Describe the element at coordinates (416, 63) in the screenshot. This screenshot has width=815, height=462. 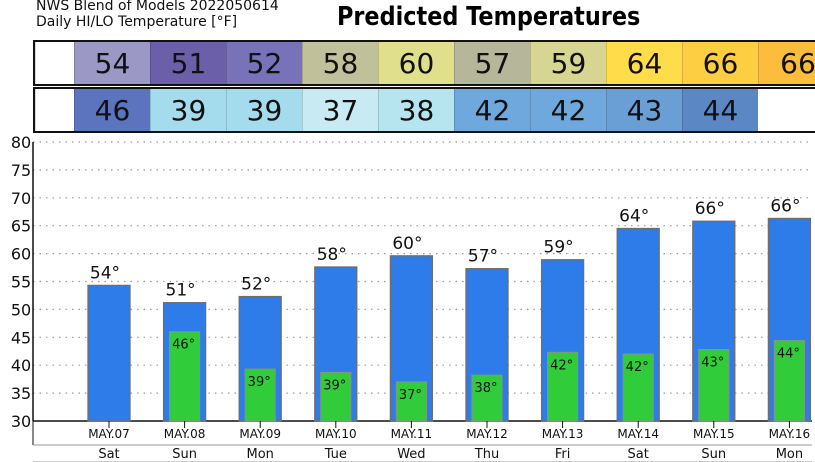
I see `high-temperature-cell: 60` at that location.